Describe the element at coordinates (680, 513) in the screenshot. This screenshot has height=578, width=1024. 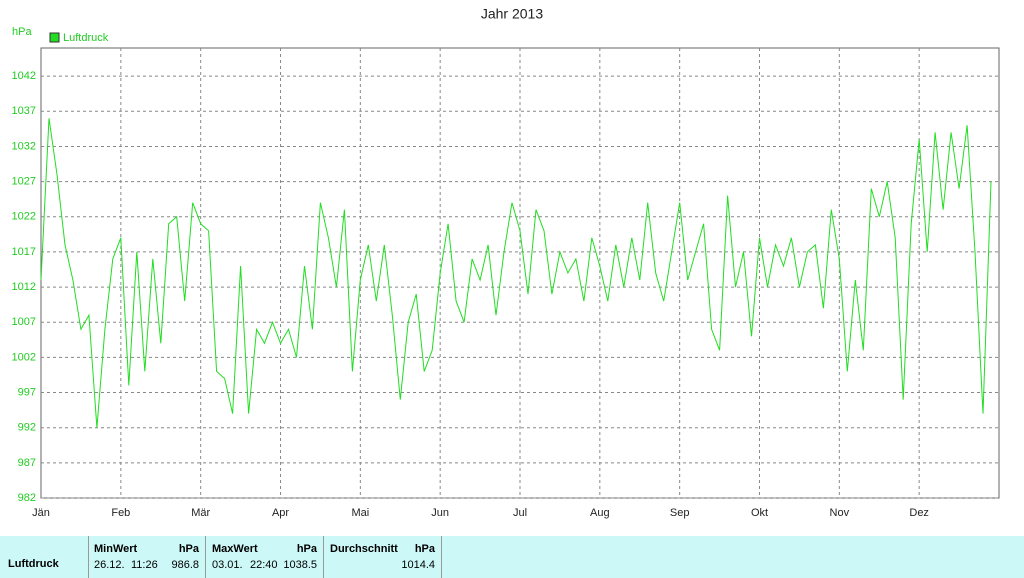
I see `x-tick-label: Sep` at that location.